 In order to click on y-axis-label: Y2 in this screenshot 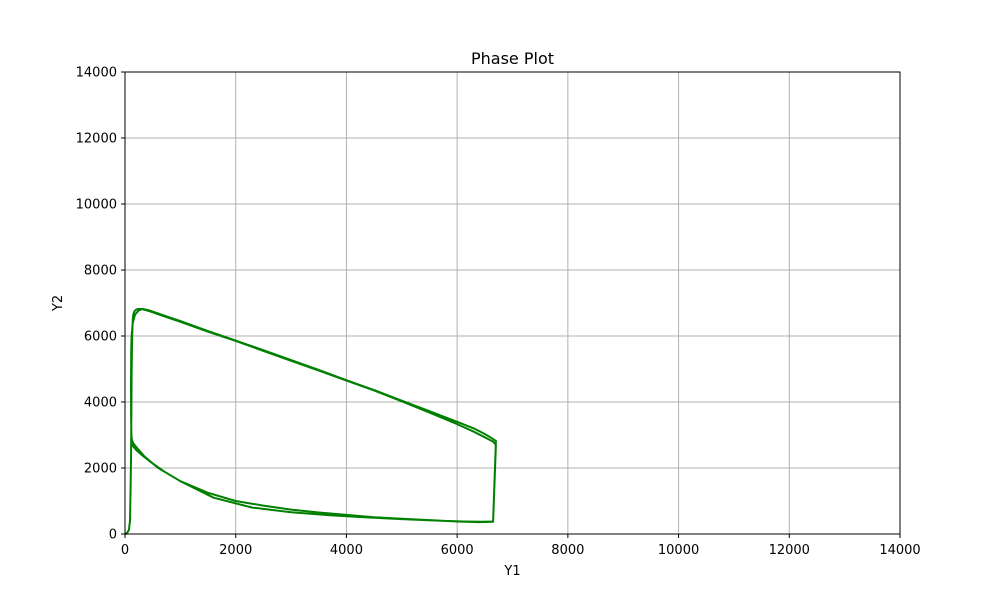, I will do `click(58, 303)`.